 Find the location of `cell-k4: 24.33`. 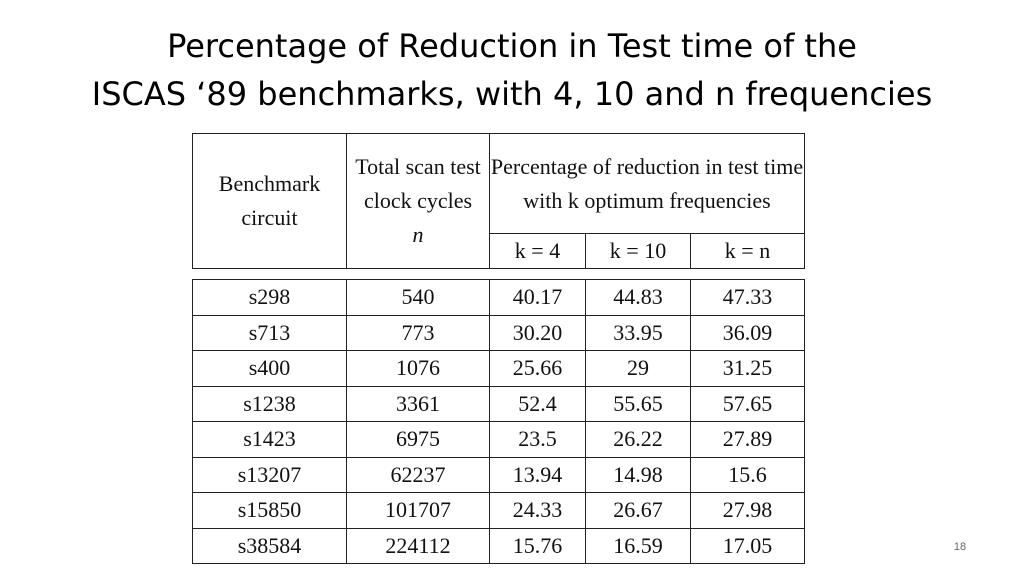

cell-k4: 24.33 is located at coordinates (537, 510).